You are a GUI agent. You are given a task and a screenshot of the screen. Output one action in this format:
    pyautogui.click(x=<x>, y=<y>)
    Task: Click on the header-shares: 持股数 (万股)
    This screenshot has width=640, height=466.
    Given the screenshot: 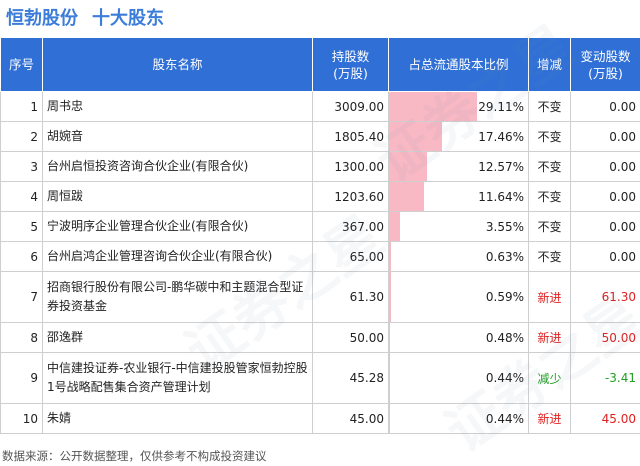 What is the action you would take?
    pyautogui.click(x=350, y=64)
    